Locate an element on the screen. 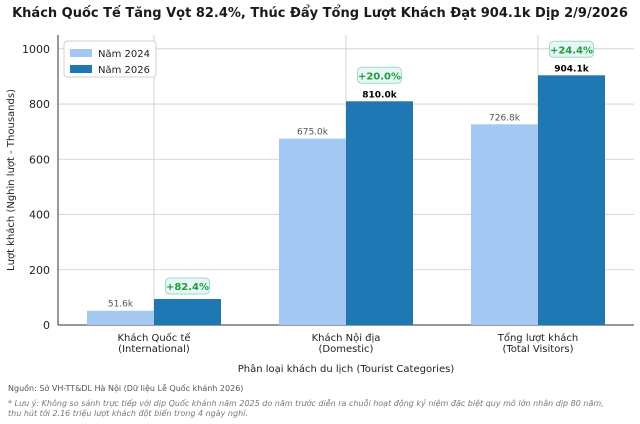 The width and height of the screenshot is (640, 424). y-tick-label: 400 is located at coordinates (39, 215).